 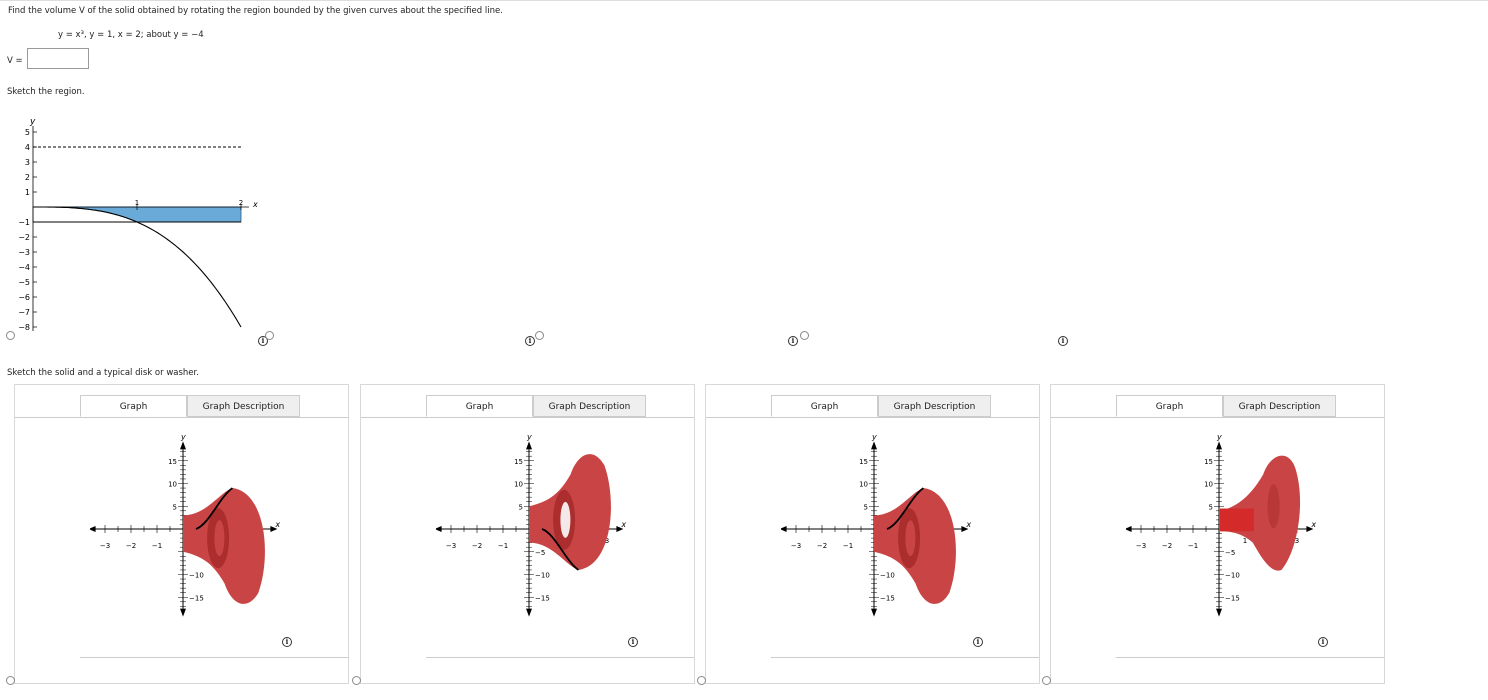 What do you see at coordinates (24, 312) in the screenshot?
I see `y-tick-label: −7` at bounding box center [24, 312].